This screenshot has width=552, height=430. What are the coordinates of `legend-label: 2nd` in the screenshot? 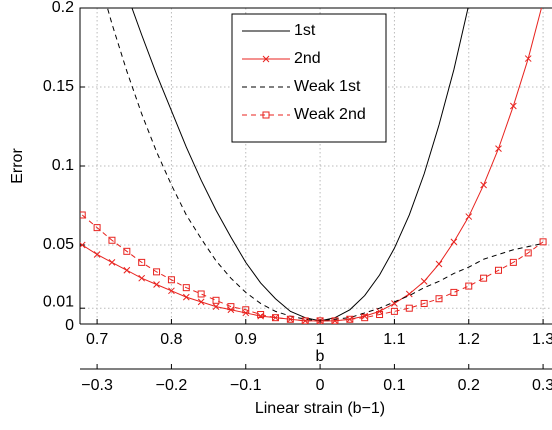 It's located at (307, 58).